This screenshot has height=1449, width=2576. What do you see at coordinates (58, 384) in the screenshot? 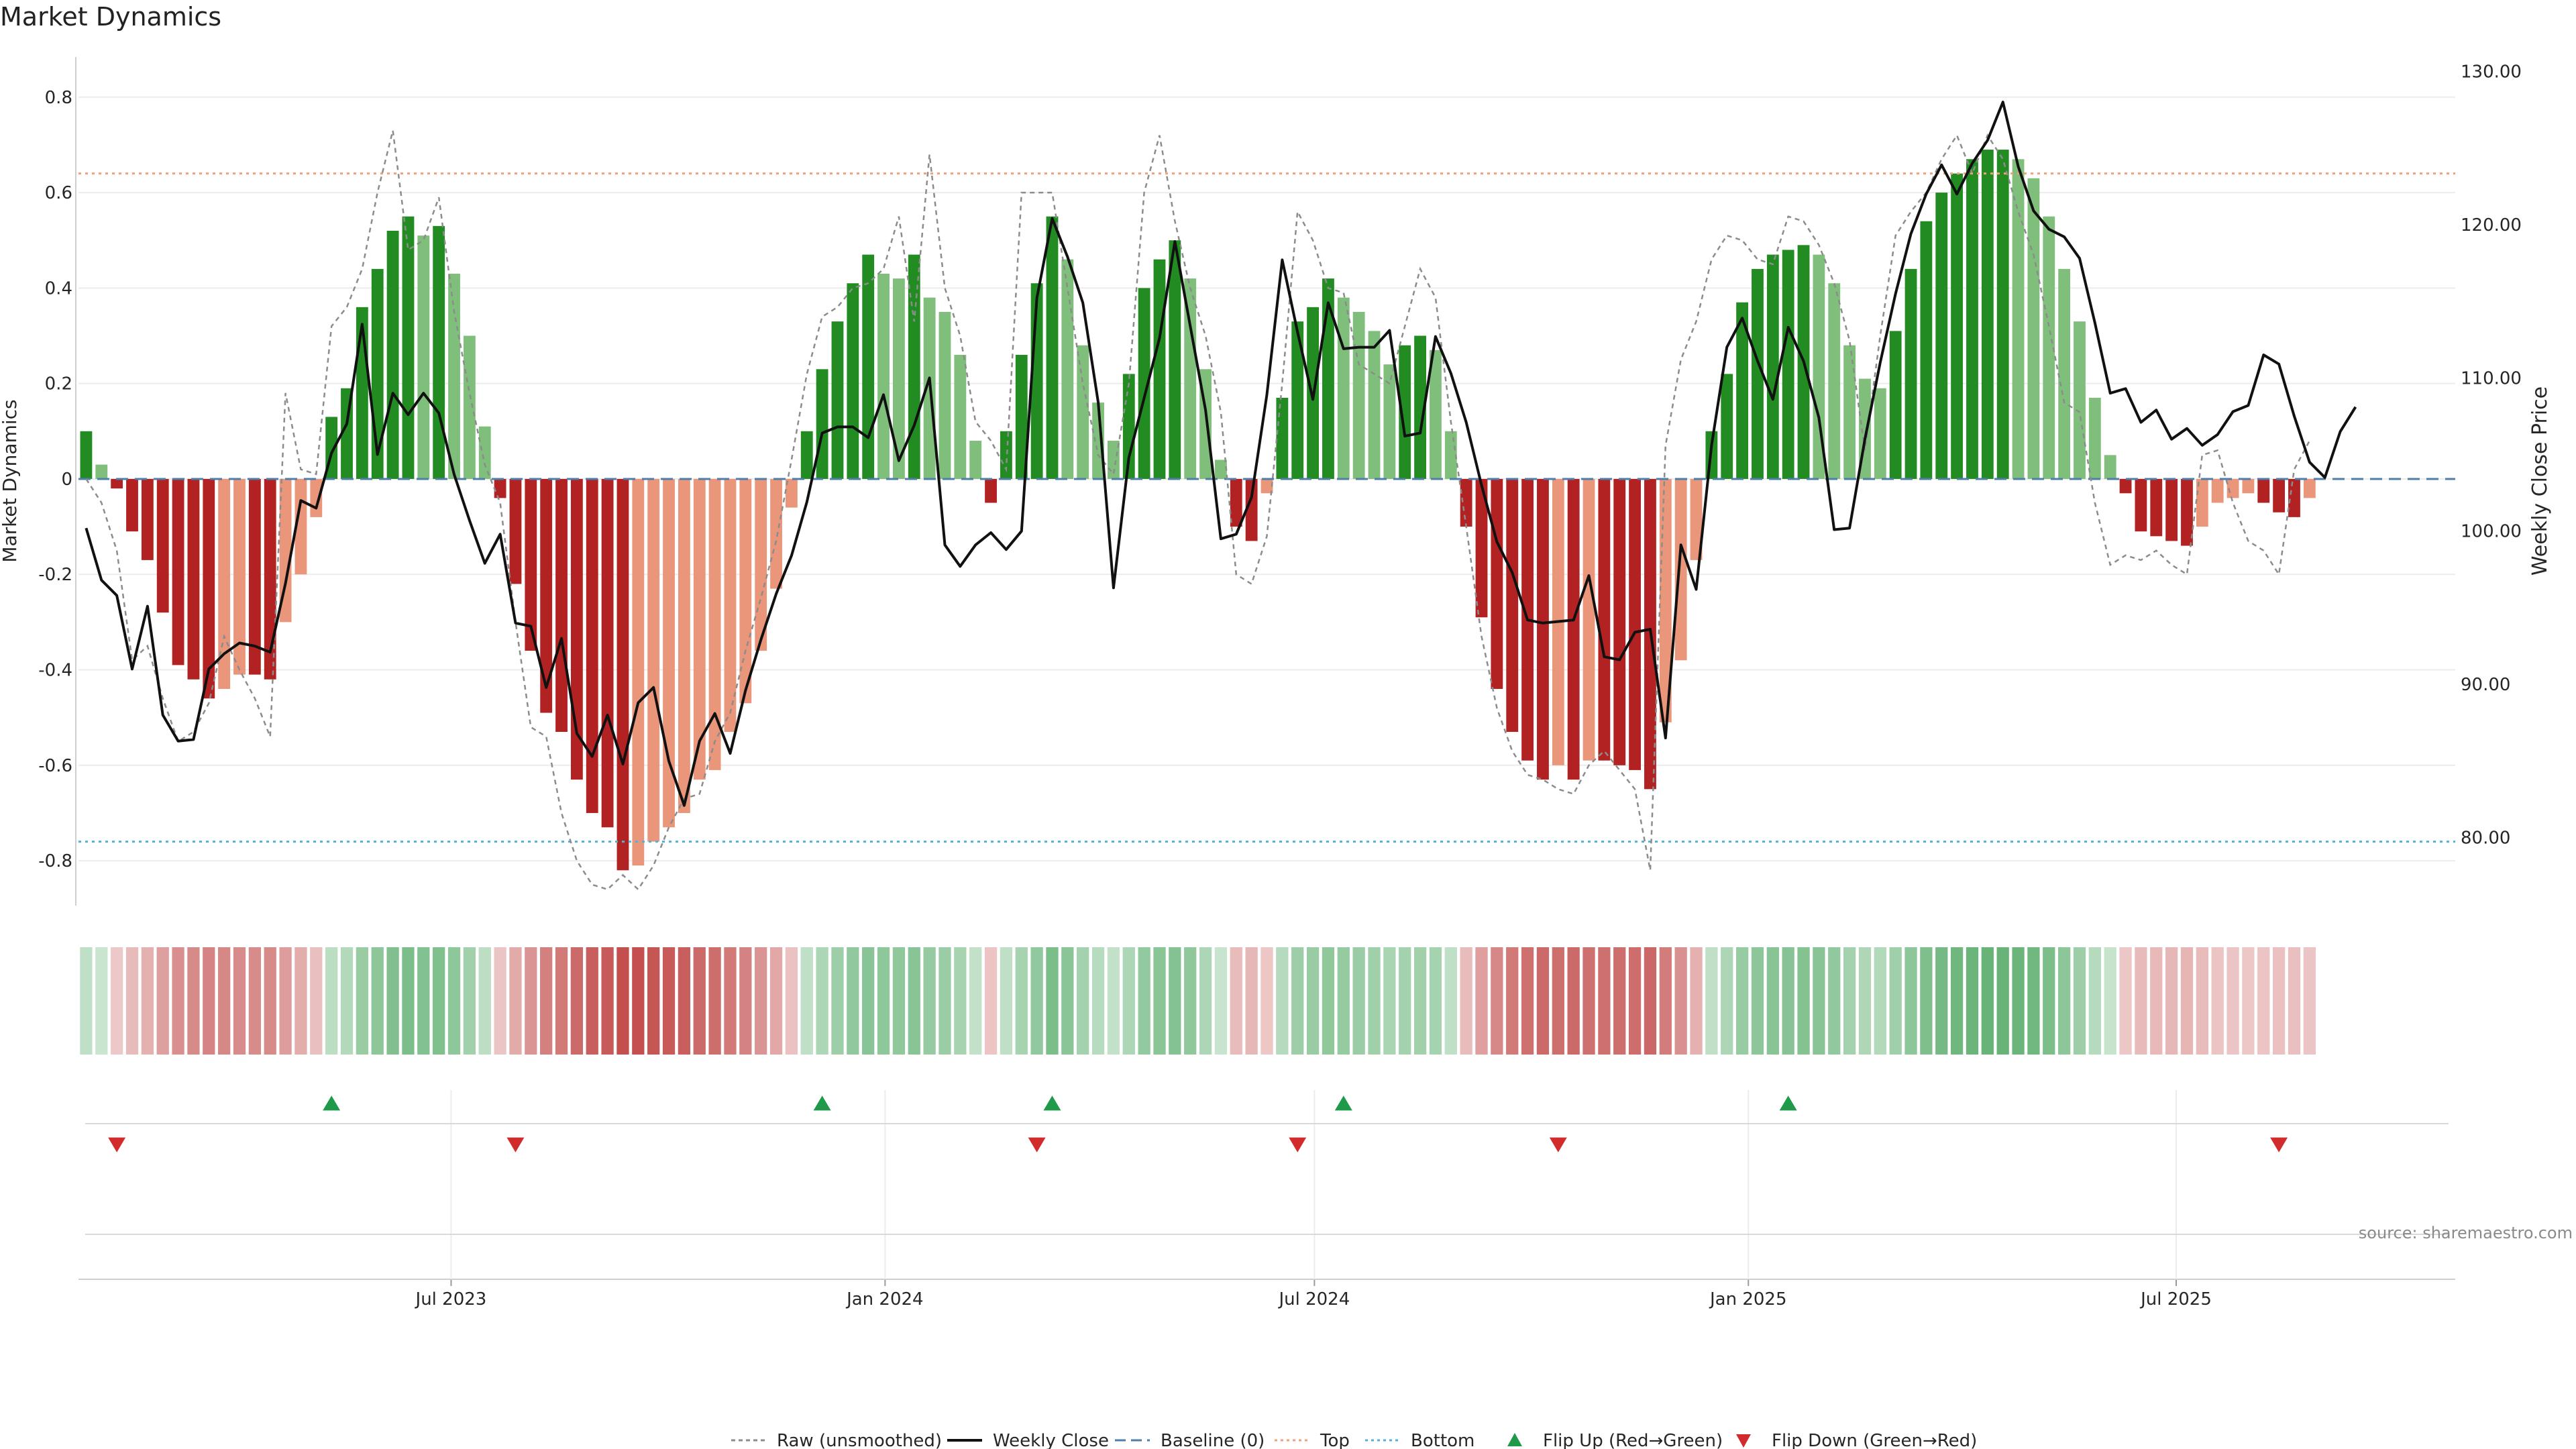
I see `left-tick-label: 0.2` at bounding box center [58, 384].